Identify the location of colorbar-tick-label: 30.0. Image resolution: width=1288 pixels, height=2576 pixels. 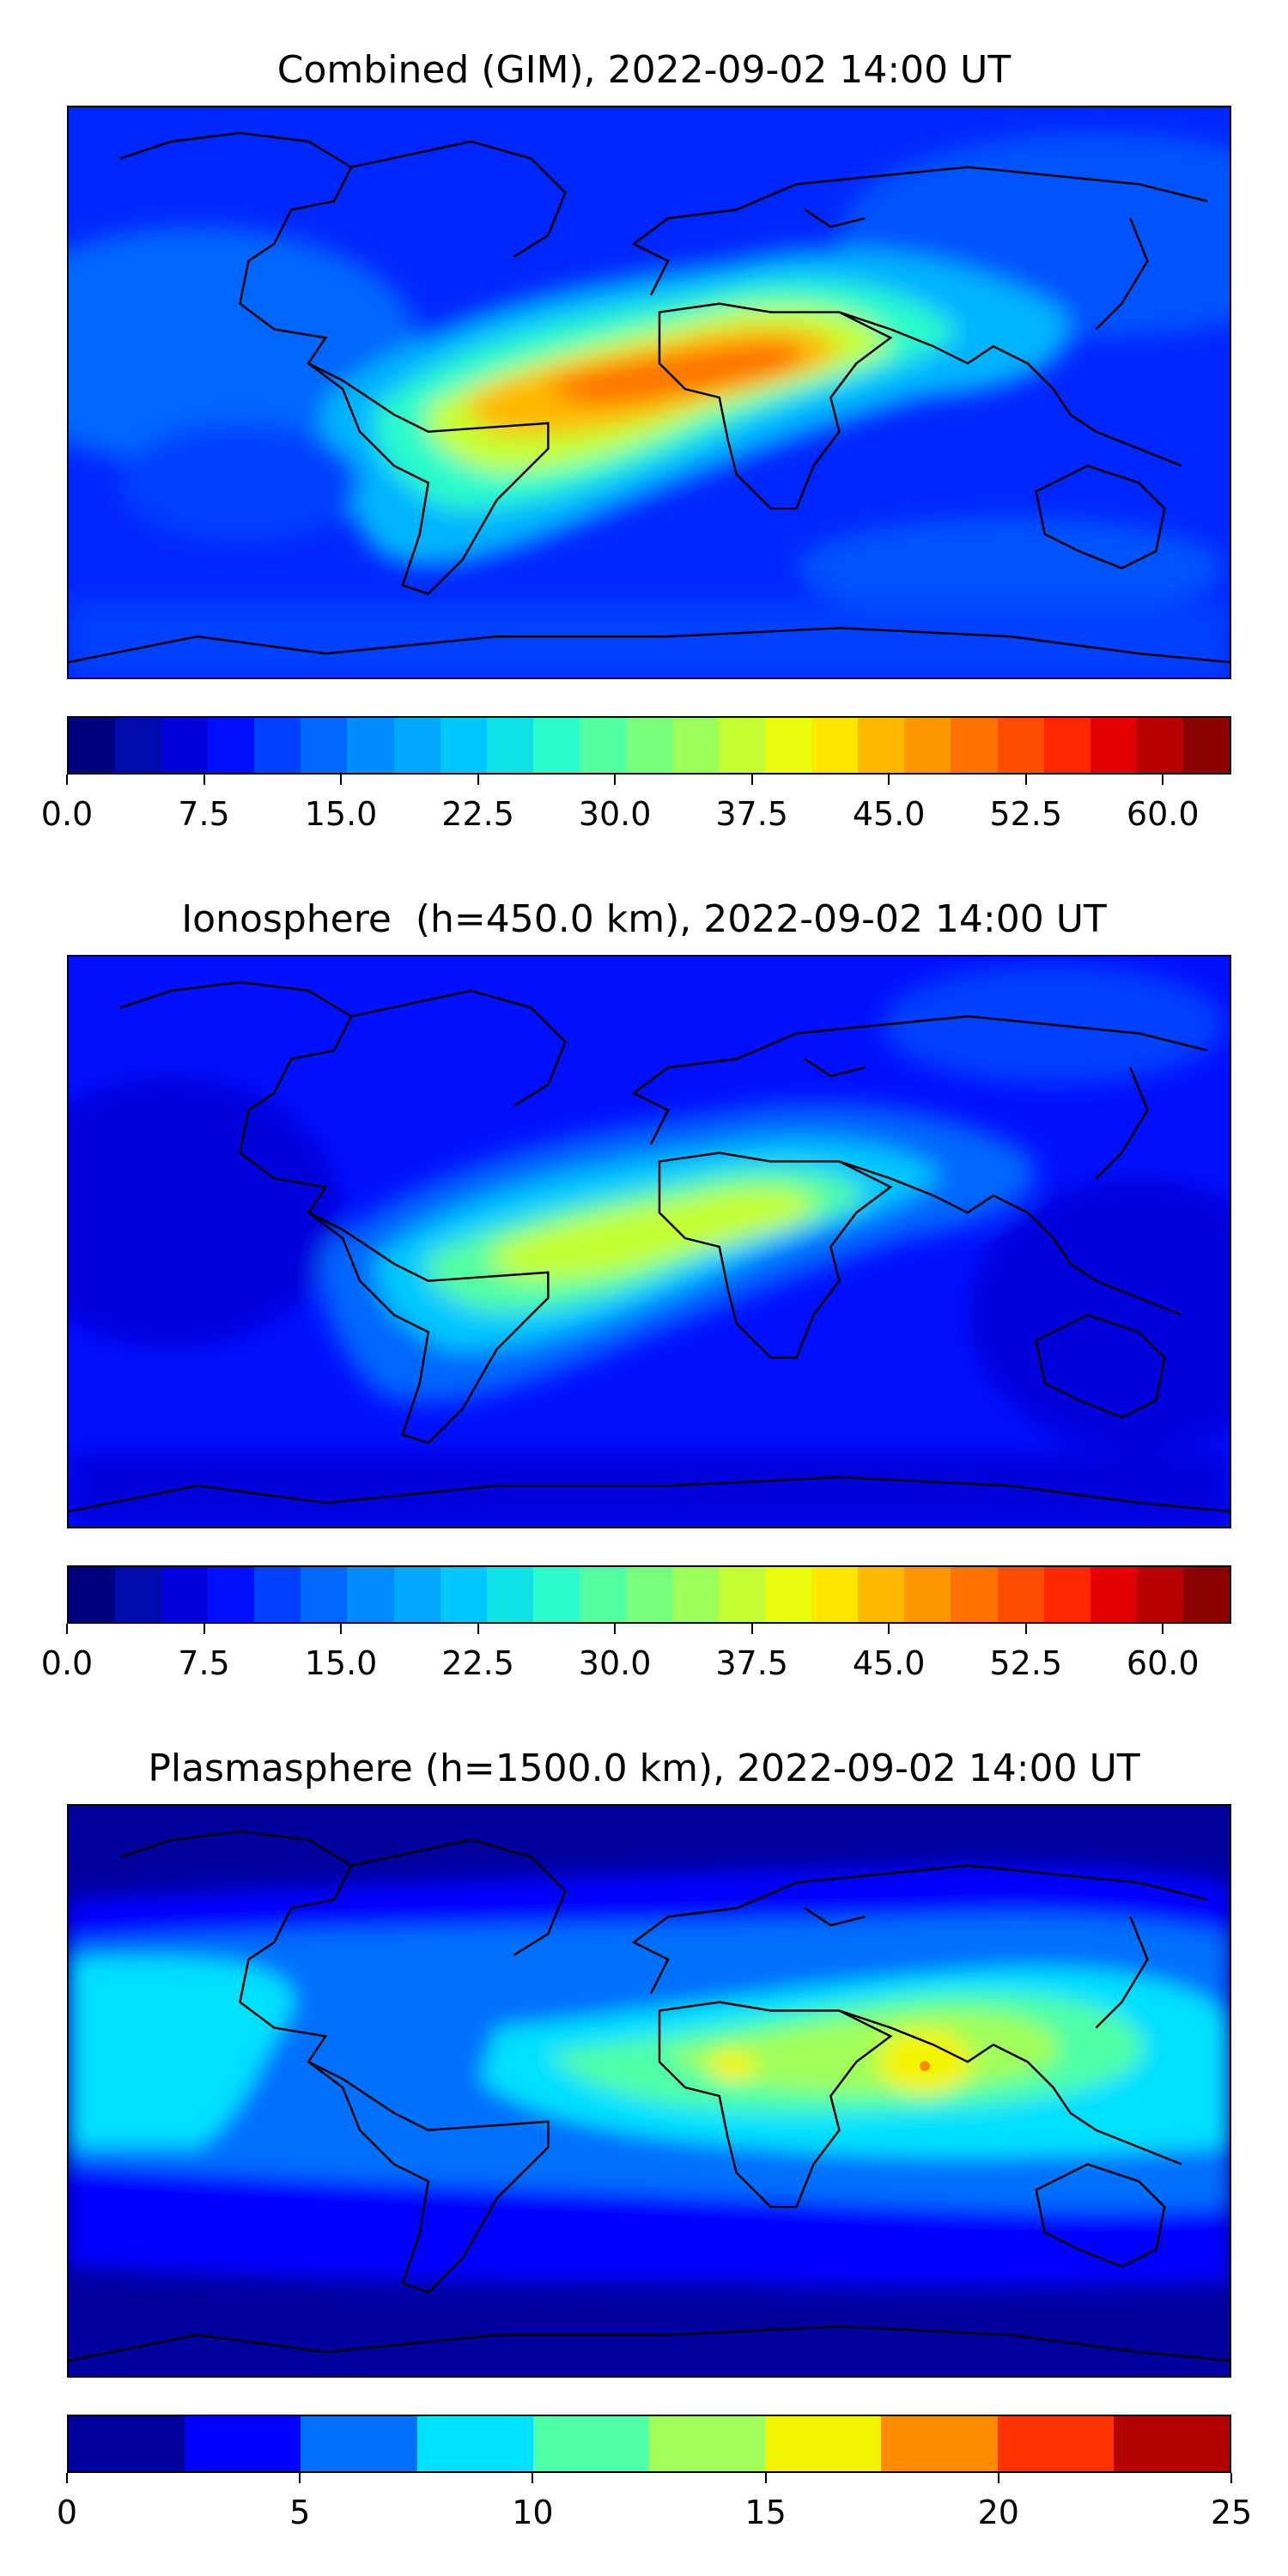
(615, 814).